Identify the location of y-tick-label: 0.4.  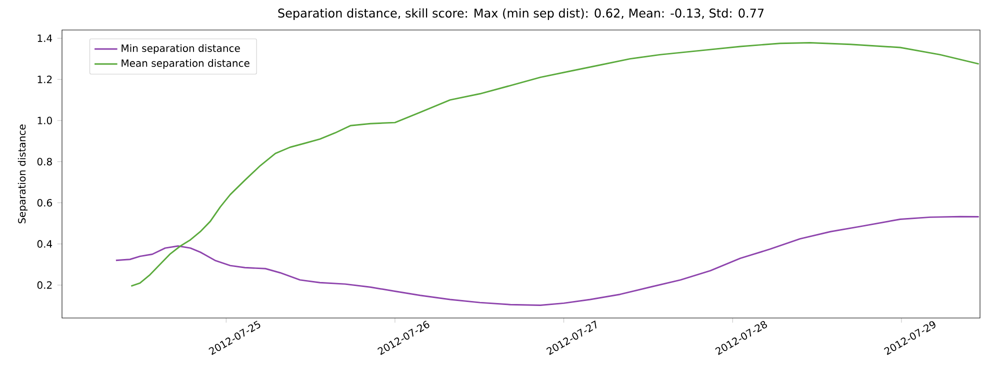
(44, 244).